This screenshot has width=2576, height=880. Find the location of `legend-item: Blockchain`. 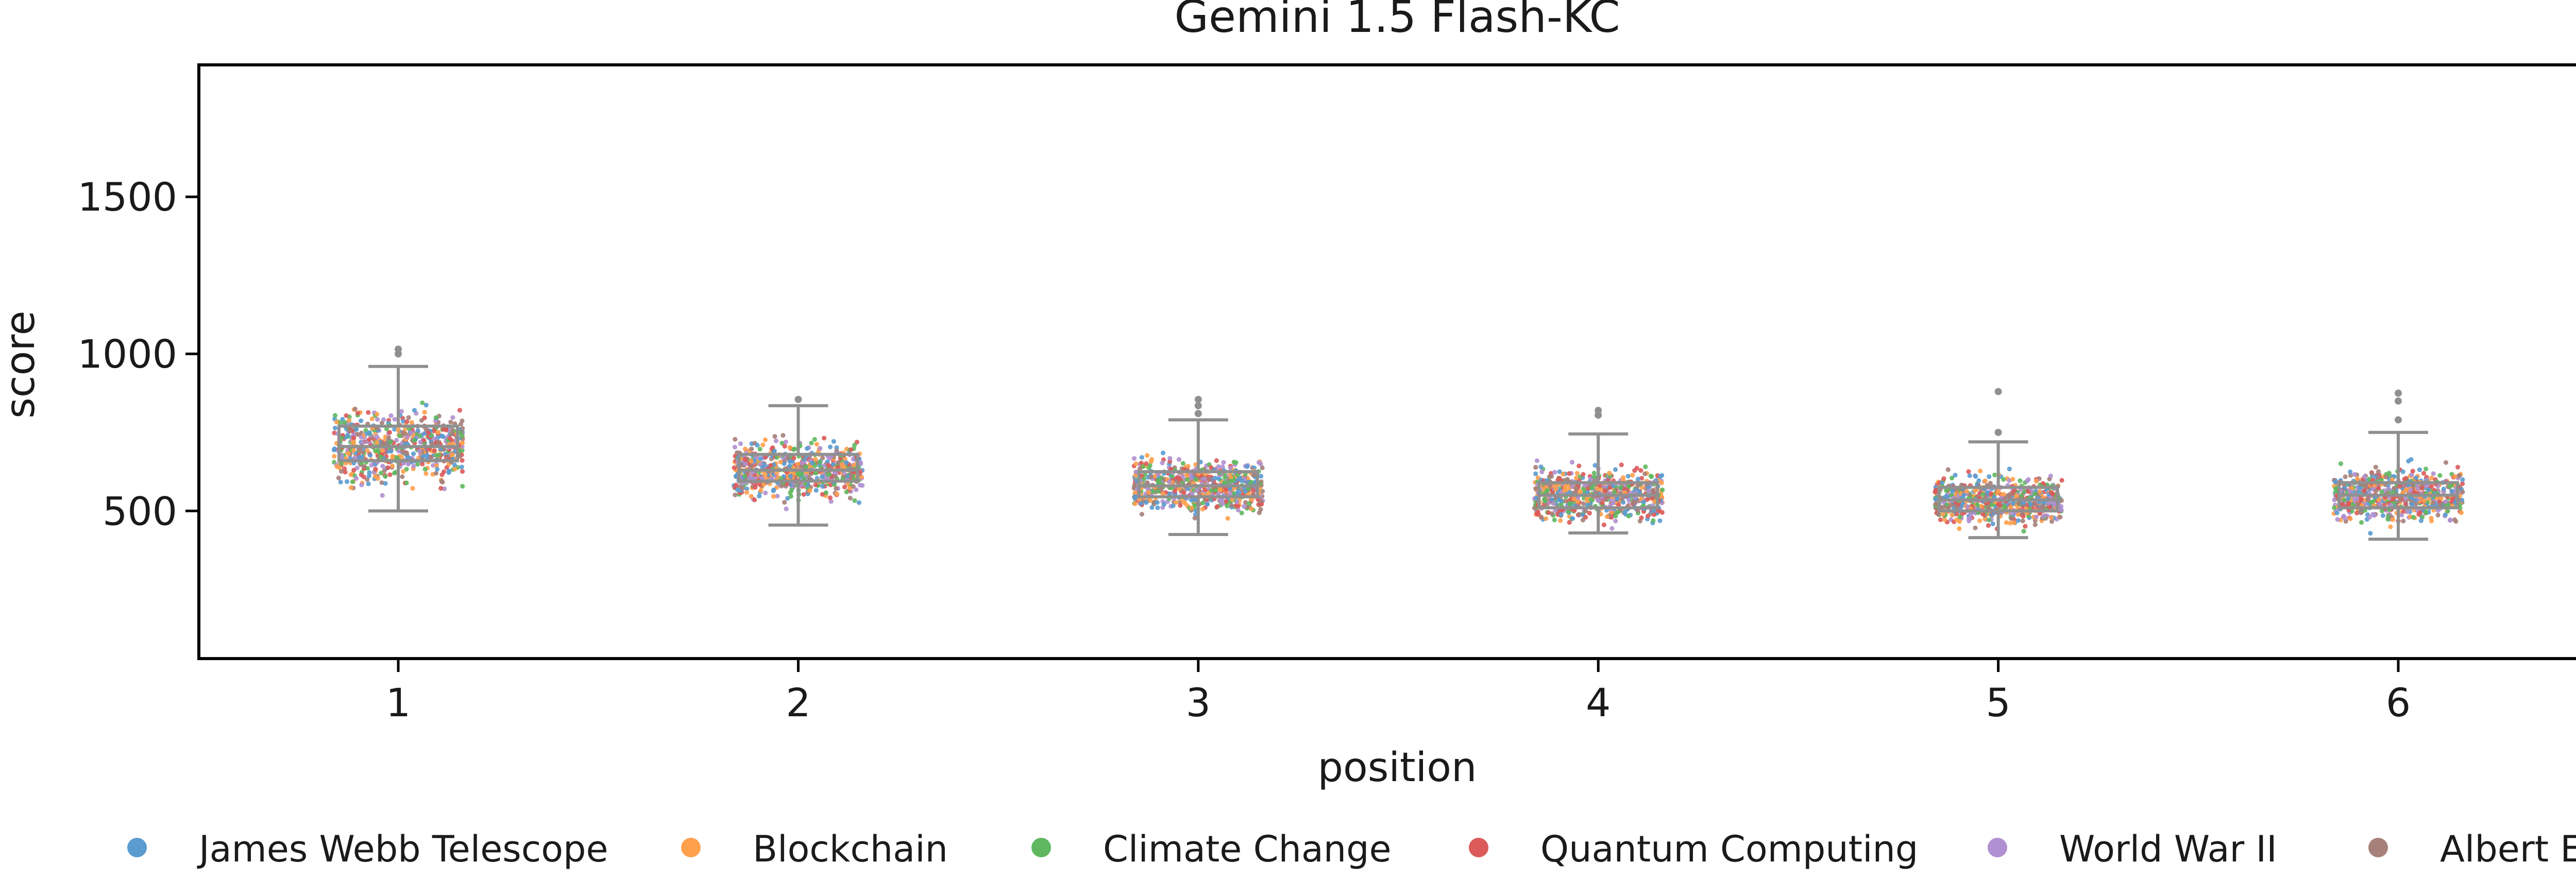

legend-item: Blockchain is located at coordinates (814, 849).